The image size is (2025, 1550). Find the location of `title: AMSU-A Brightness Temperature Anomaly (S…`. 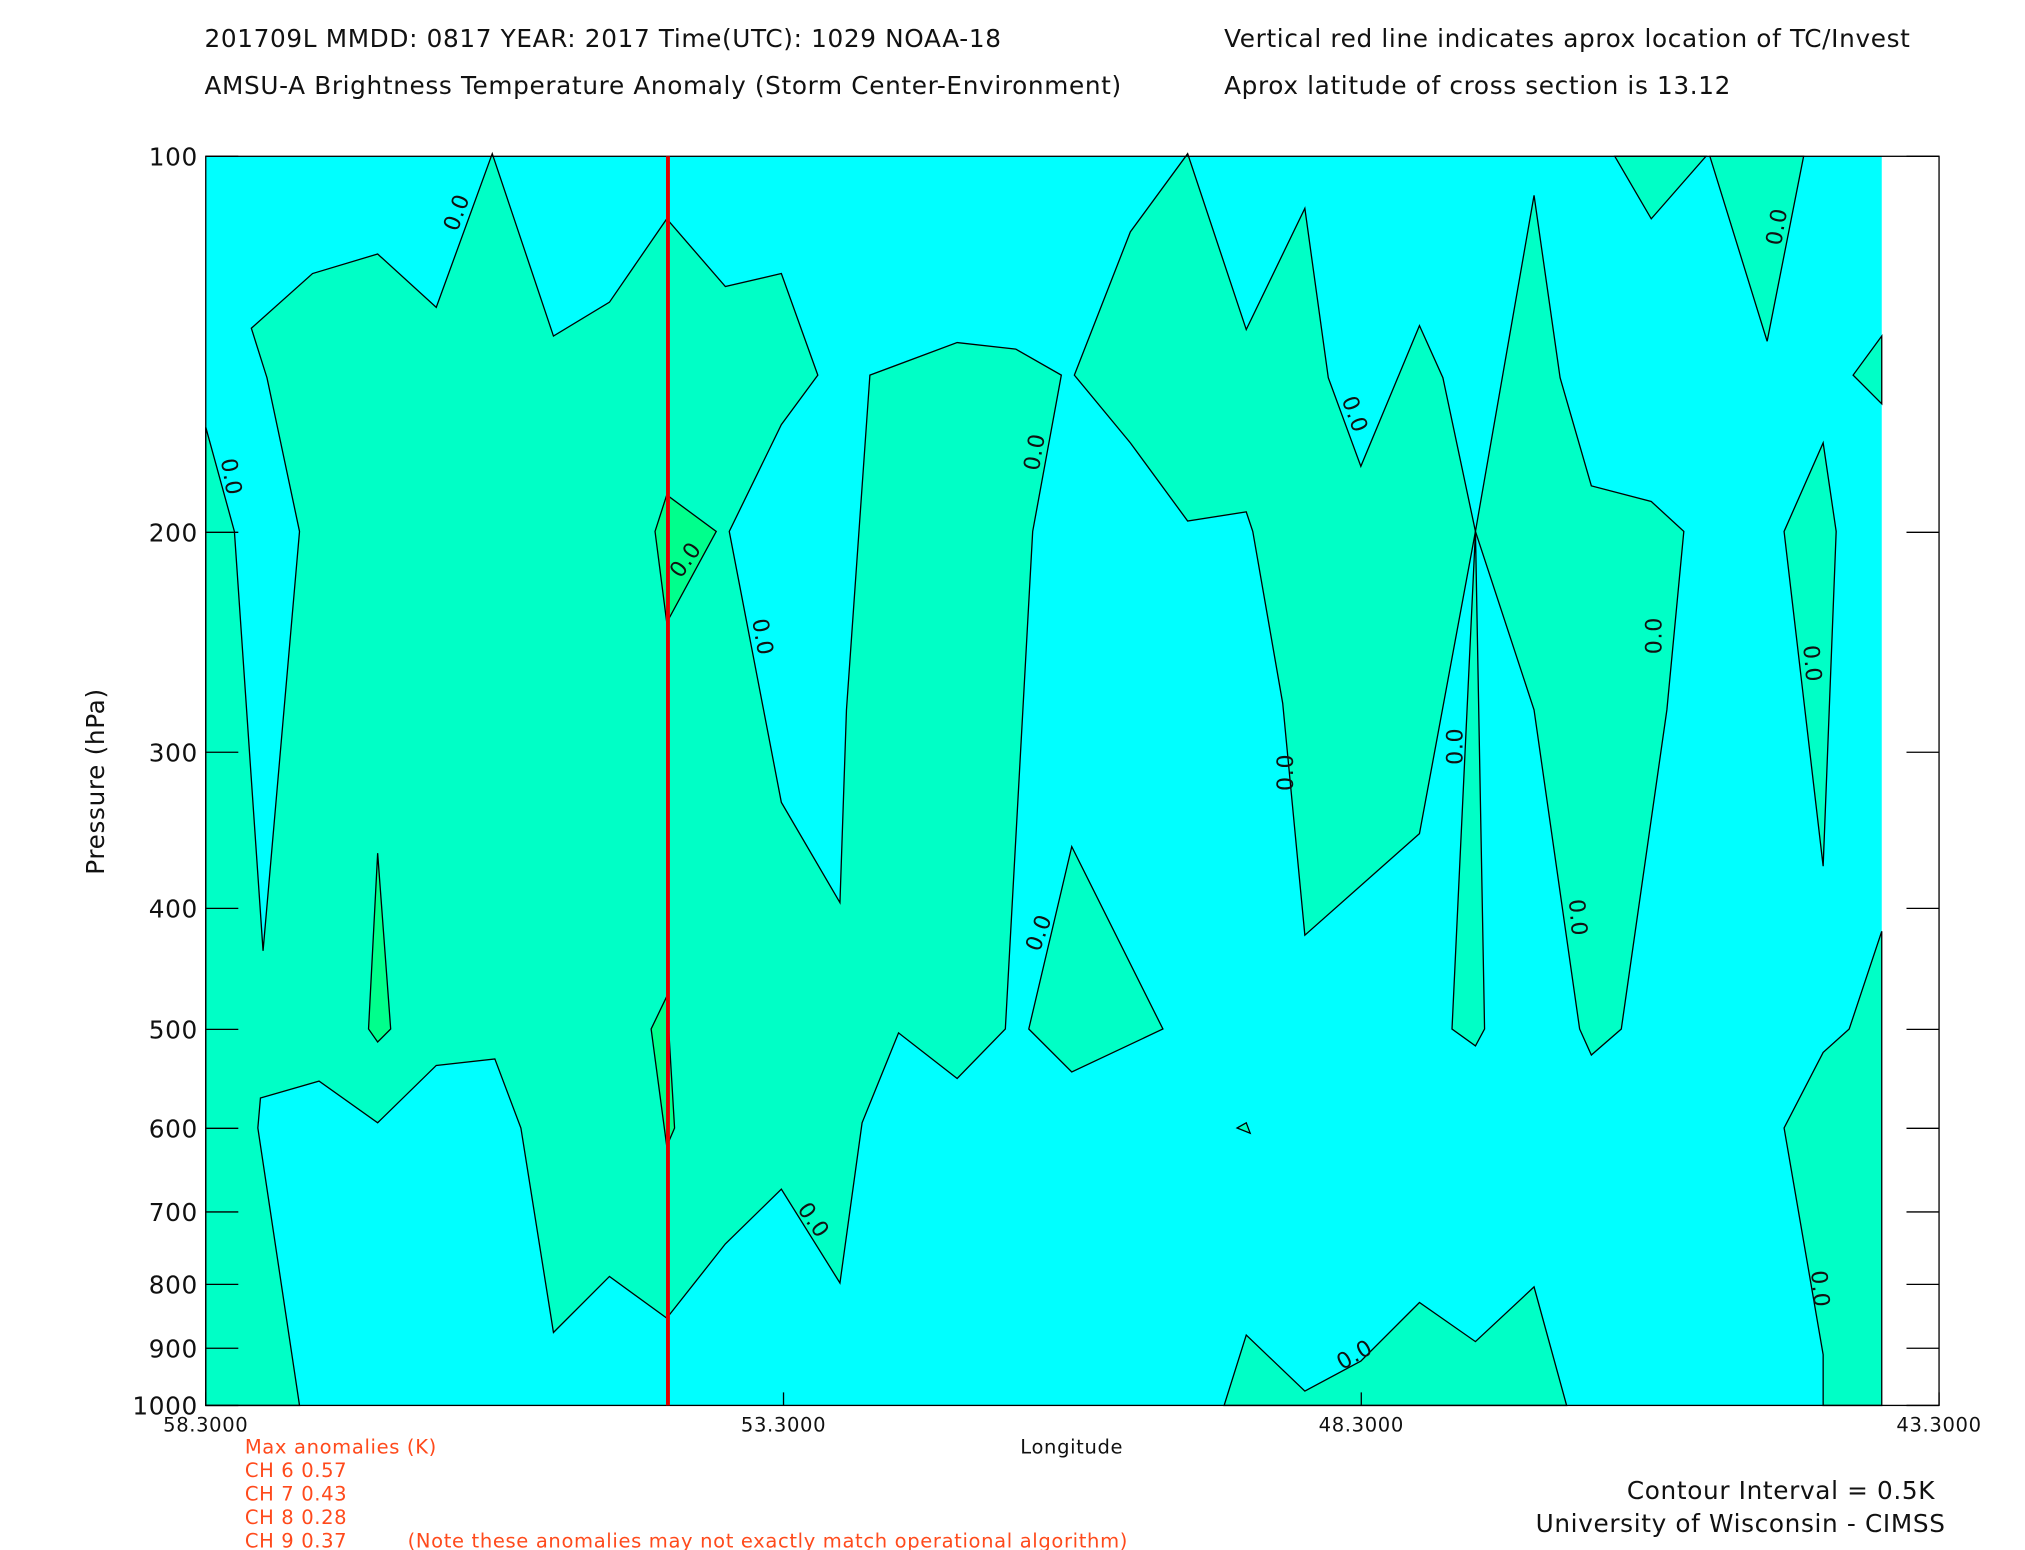

title: AMSU-A Brightness Temperature Anomaly (S… is located at coordinates (662, 85).